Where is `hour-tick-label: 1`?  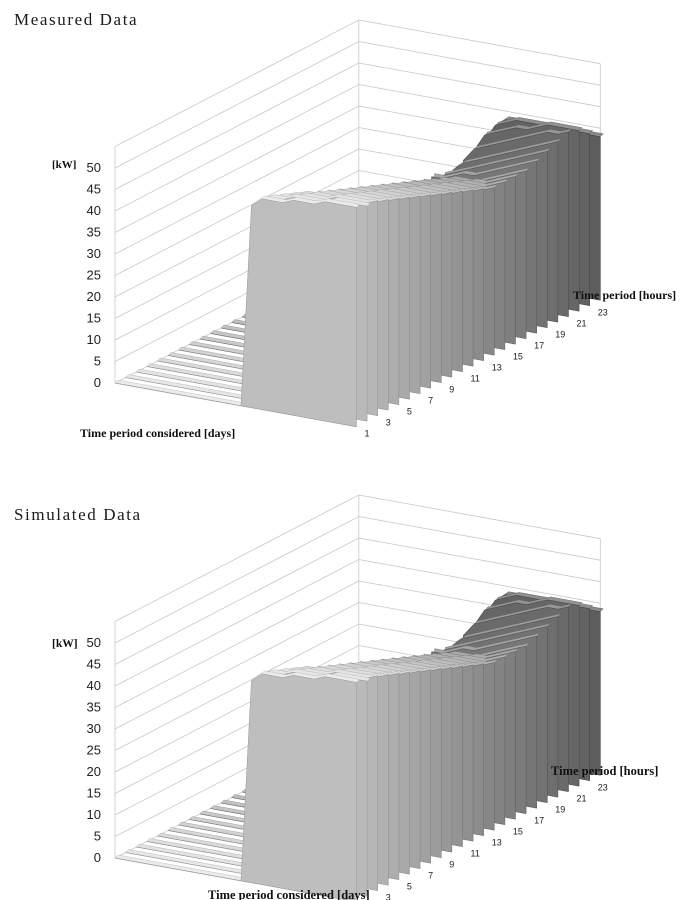 hour-tick-label: 1 is located at coordinates (367, 434).